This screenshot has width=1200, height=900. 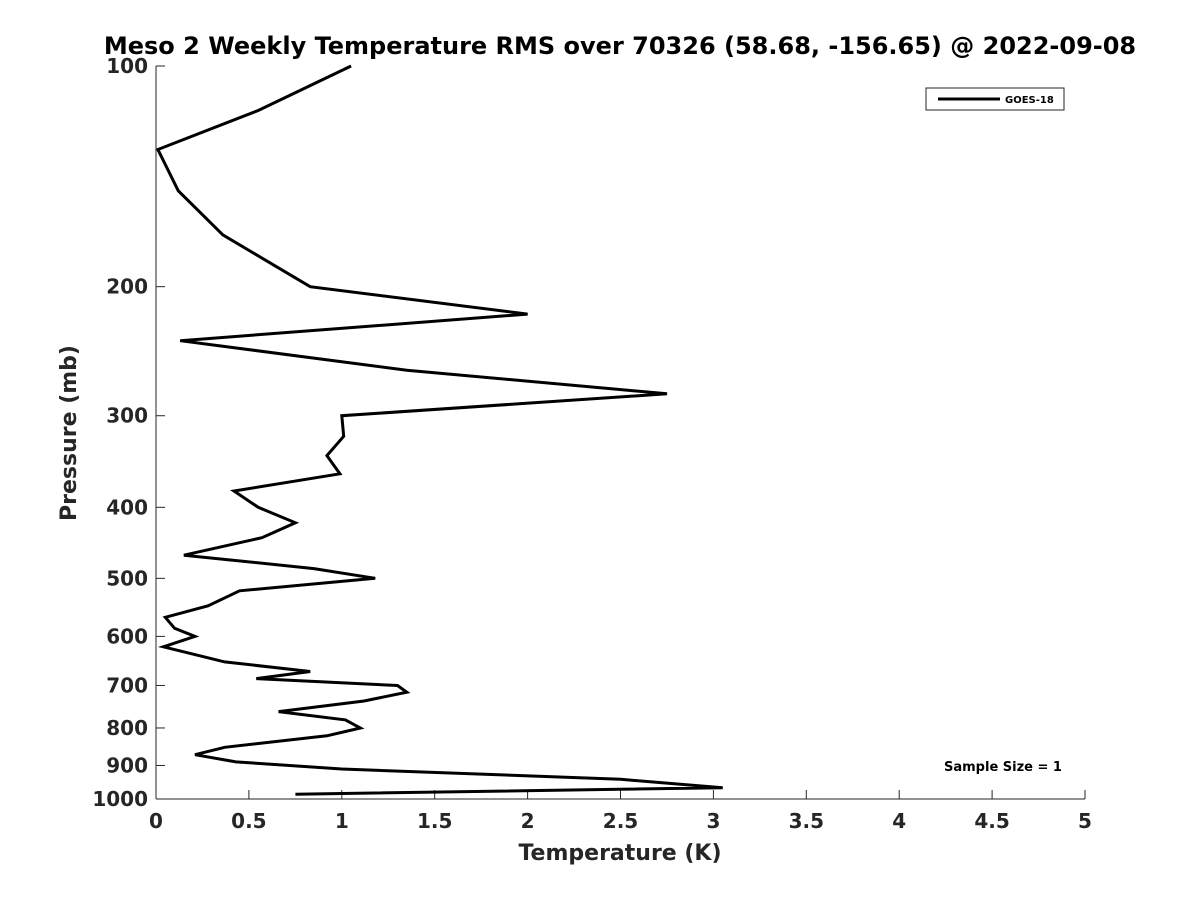 What do you see at coordinates (619, 853) in the screenshot?
I see `x-axis-label: Temperature (K)` at bounding box center [619, 853].